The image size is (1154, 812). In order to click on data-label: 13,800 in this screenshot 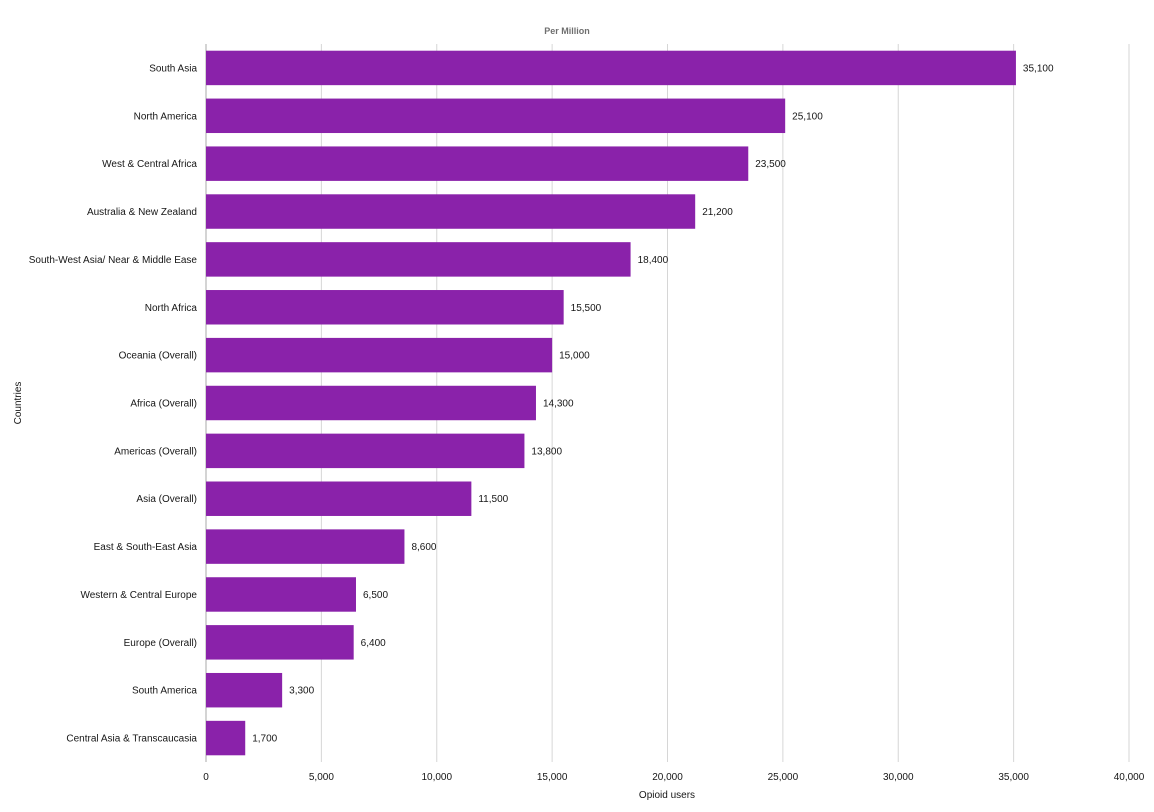, I will do `click(546, 451)`.